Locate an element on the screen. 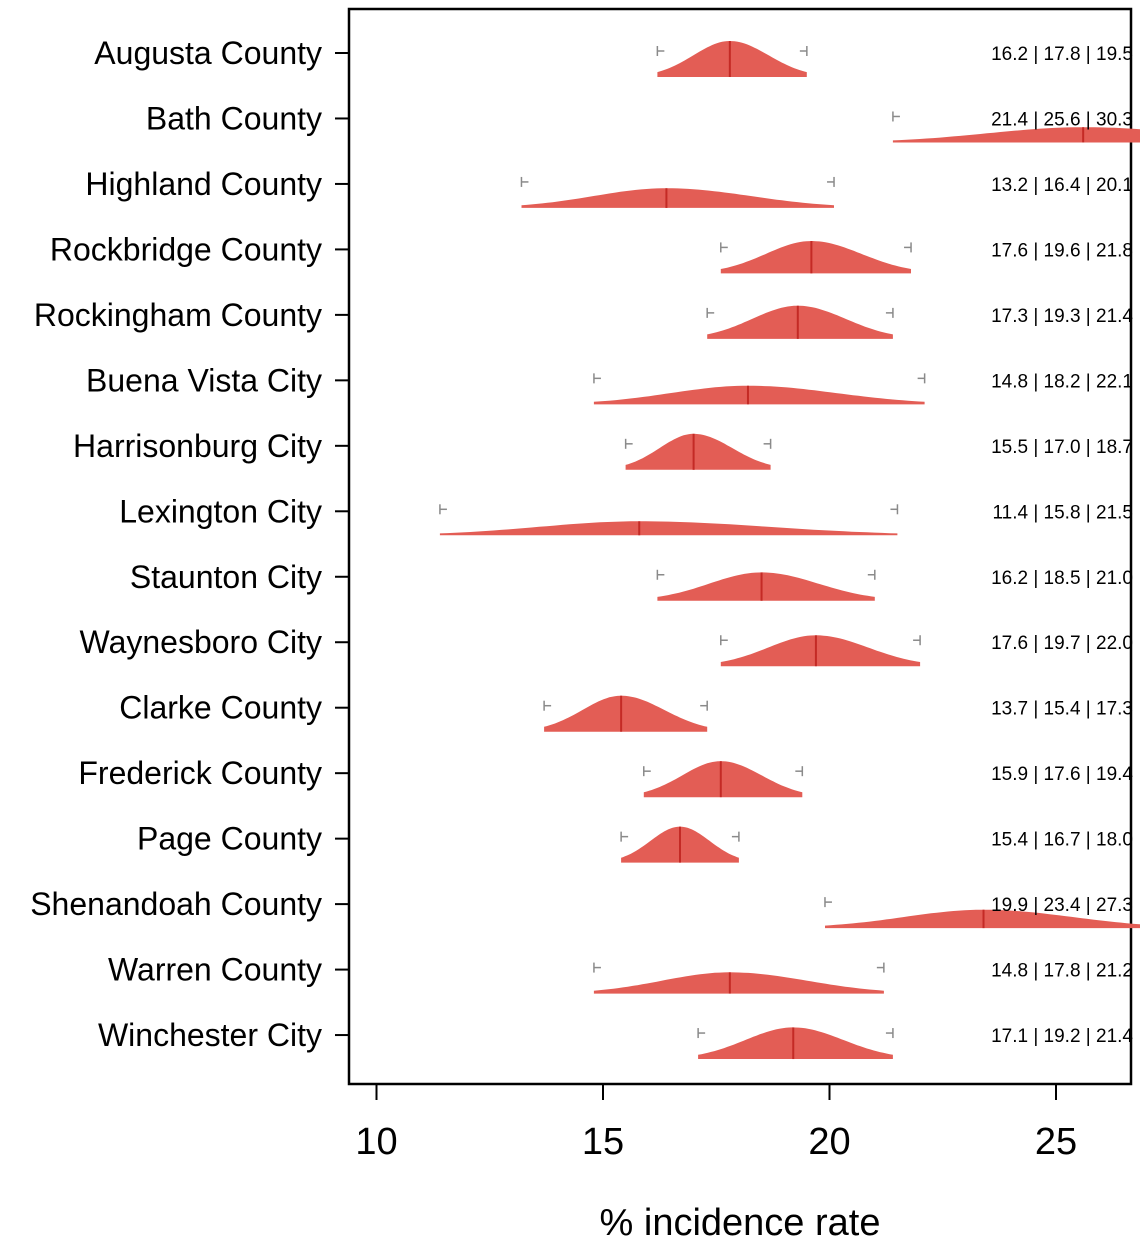 The height and width of the screenshot is (1245, 1140). row: Rockbridge County 17.6 | 19.6 | 21.8 is located at coordinates (591, 252).